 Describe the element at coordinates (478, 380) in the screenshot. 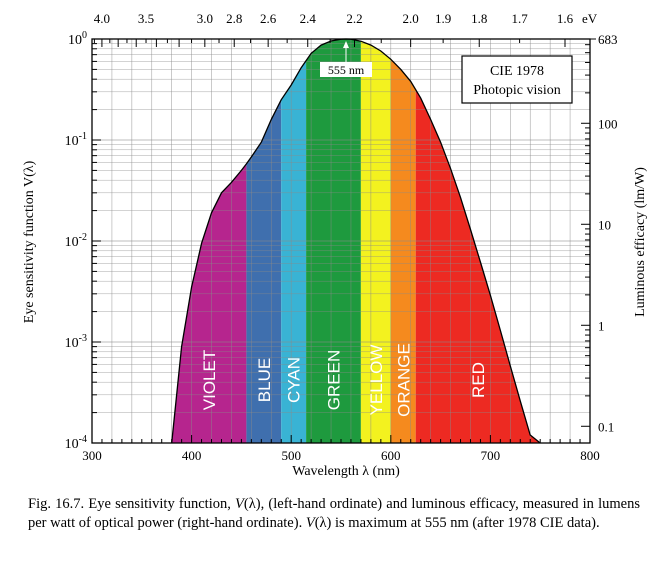

I see `band-label-red: RED` at that location.